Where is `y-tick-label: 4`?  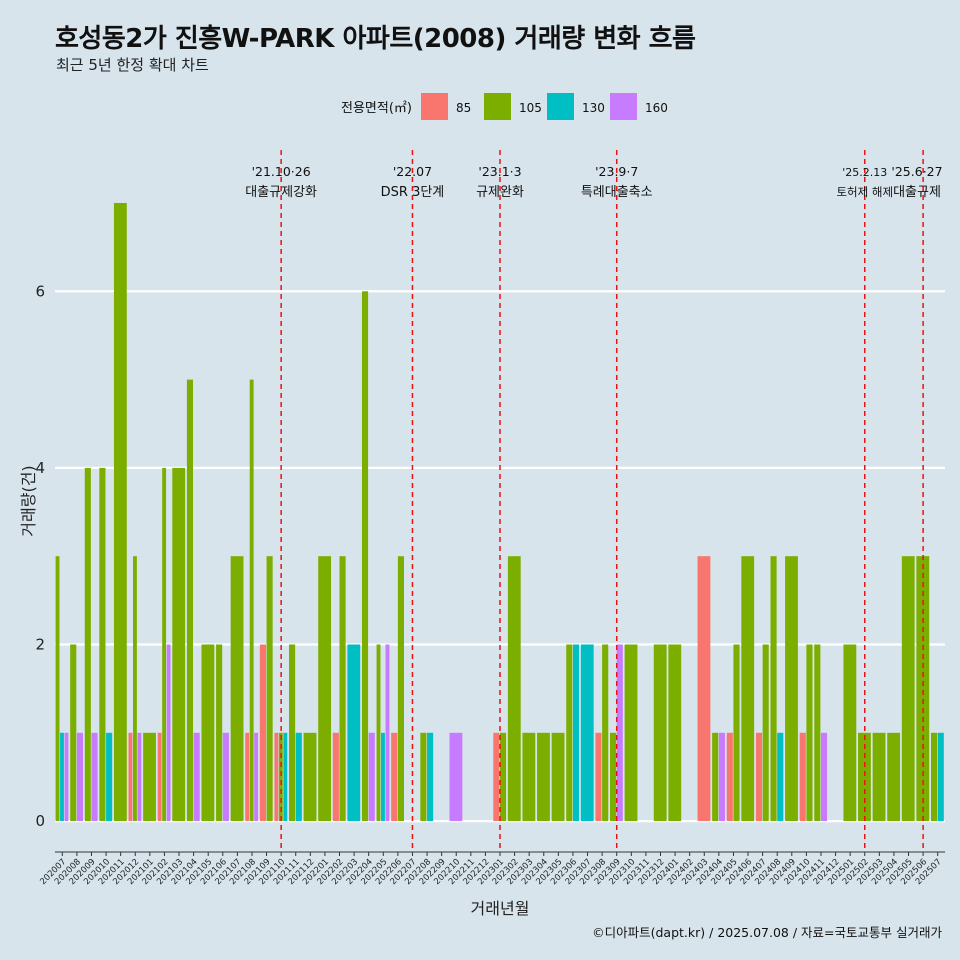 y-tick-label: 4 is located at coordinates (40, 468).